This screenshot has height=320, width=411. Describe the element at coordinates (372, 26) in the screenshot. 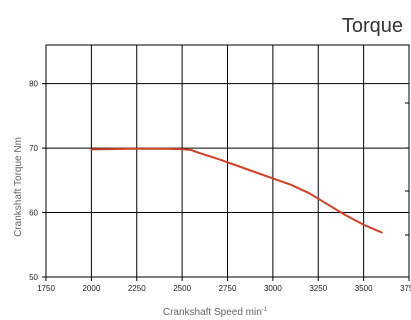

I see `chart-title: Torque` at that location.